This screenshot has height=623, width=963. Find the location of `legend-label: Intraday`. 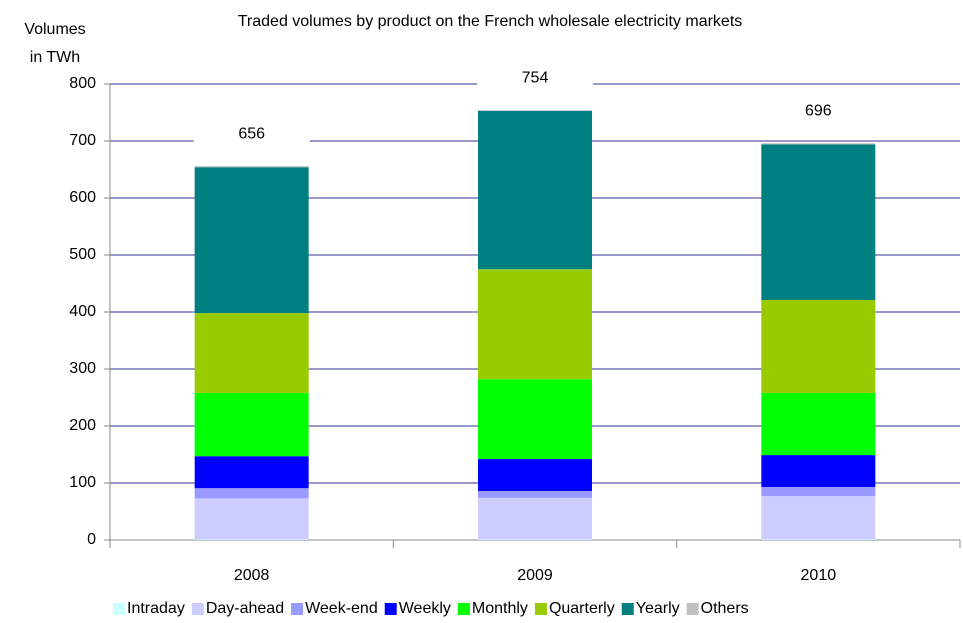

legend-label: Intraday is located at coordinates (156, 608).